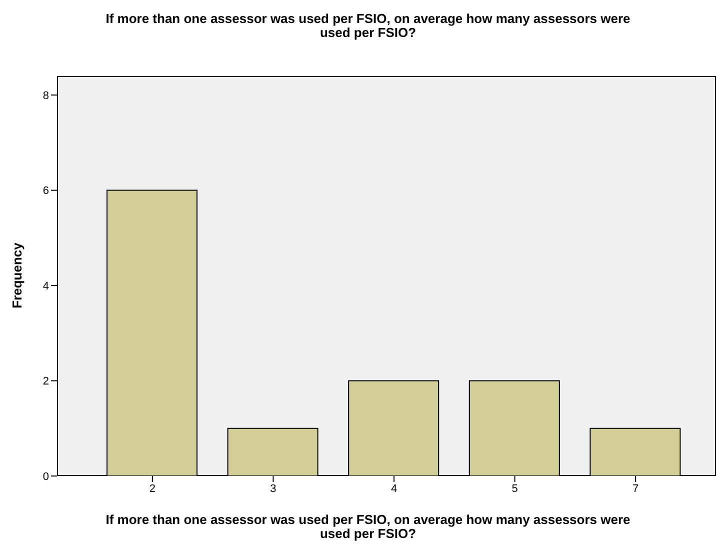  I want to click on x-axis-title: If more than one assessor was used per FSIO, on average how many assessors were used per FSIO?, so click(368, 526).